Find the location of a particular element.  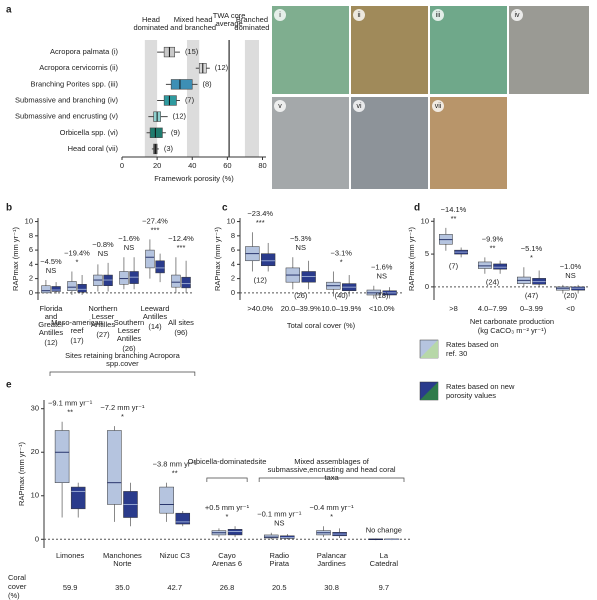

change-label: +0.5 mm yr⁻¹ is located at coordinates (227, 507).